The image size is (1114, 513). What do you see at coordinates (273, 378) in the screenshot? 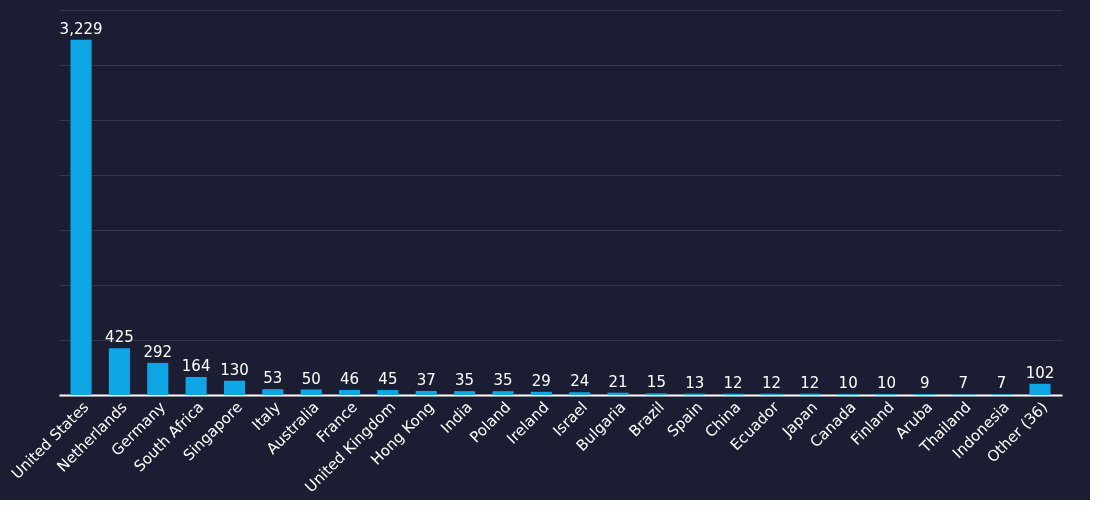
I see `data-label: 53` at bounding box center [273, 378].